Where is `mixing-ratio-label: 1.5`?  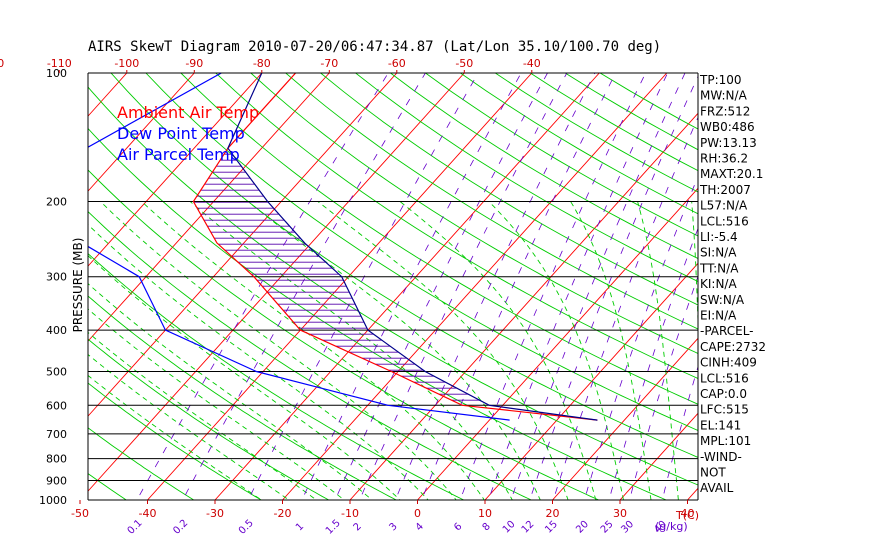 mixing-ratio-label: 1.5 is located at coordinates (333, 527).